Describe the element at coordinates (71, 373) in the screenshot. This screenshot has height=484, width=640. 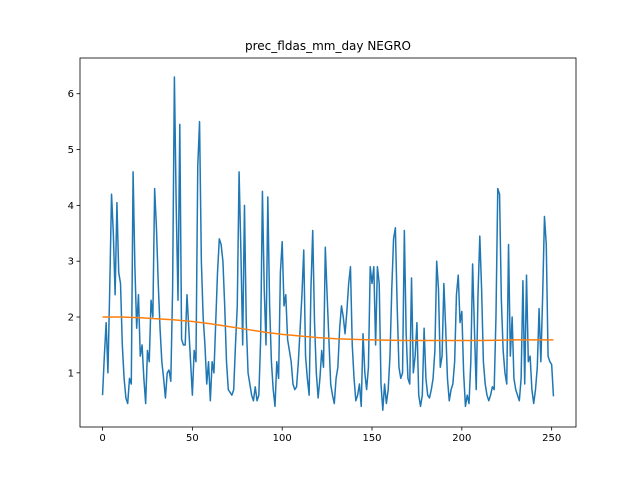
I see `y-tick-label: 1` at that location.